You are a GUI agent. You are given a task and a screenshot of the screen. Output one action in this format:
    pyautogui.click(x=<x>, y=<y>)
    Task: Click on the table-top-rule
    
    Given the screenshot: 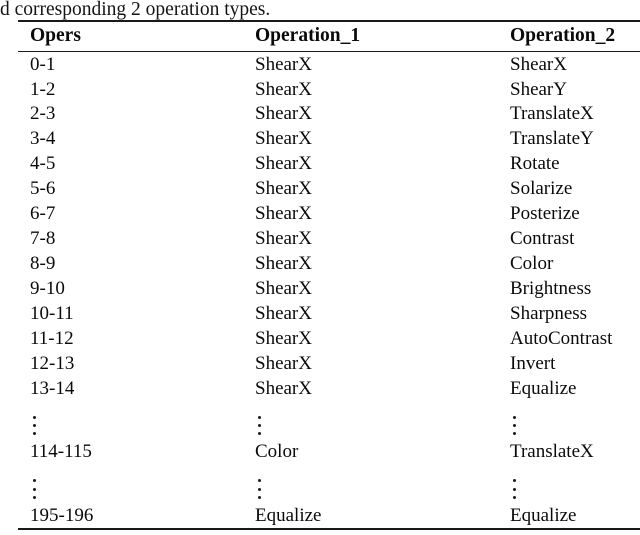 What is the action you would take?
    pyautogui.click(x=329, y=21)
    